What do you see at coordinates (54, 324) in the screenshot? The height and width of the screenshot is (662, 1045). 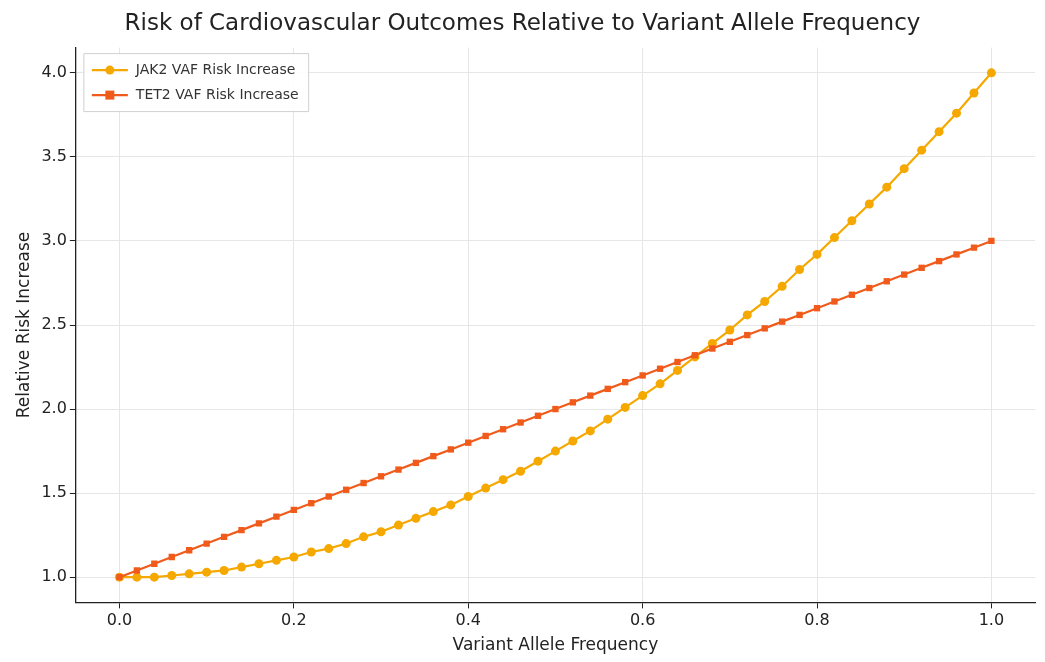 I see `y-tick-label: 2.5` at bounding box center [54, 324].